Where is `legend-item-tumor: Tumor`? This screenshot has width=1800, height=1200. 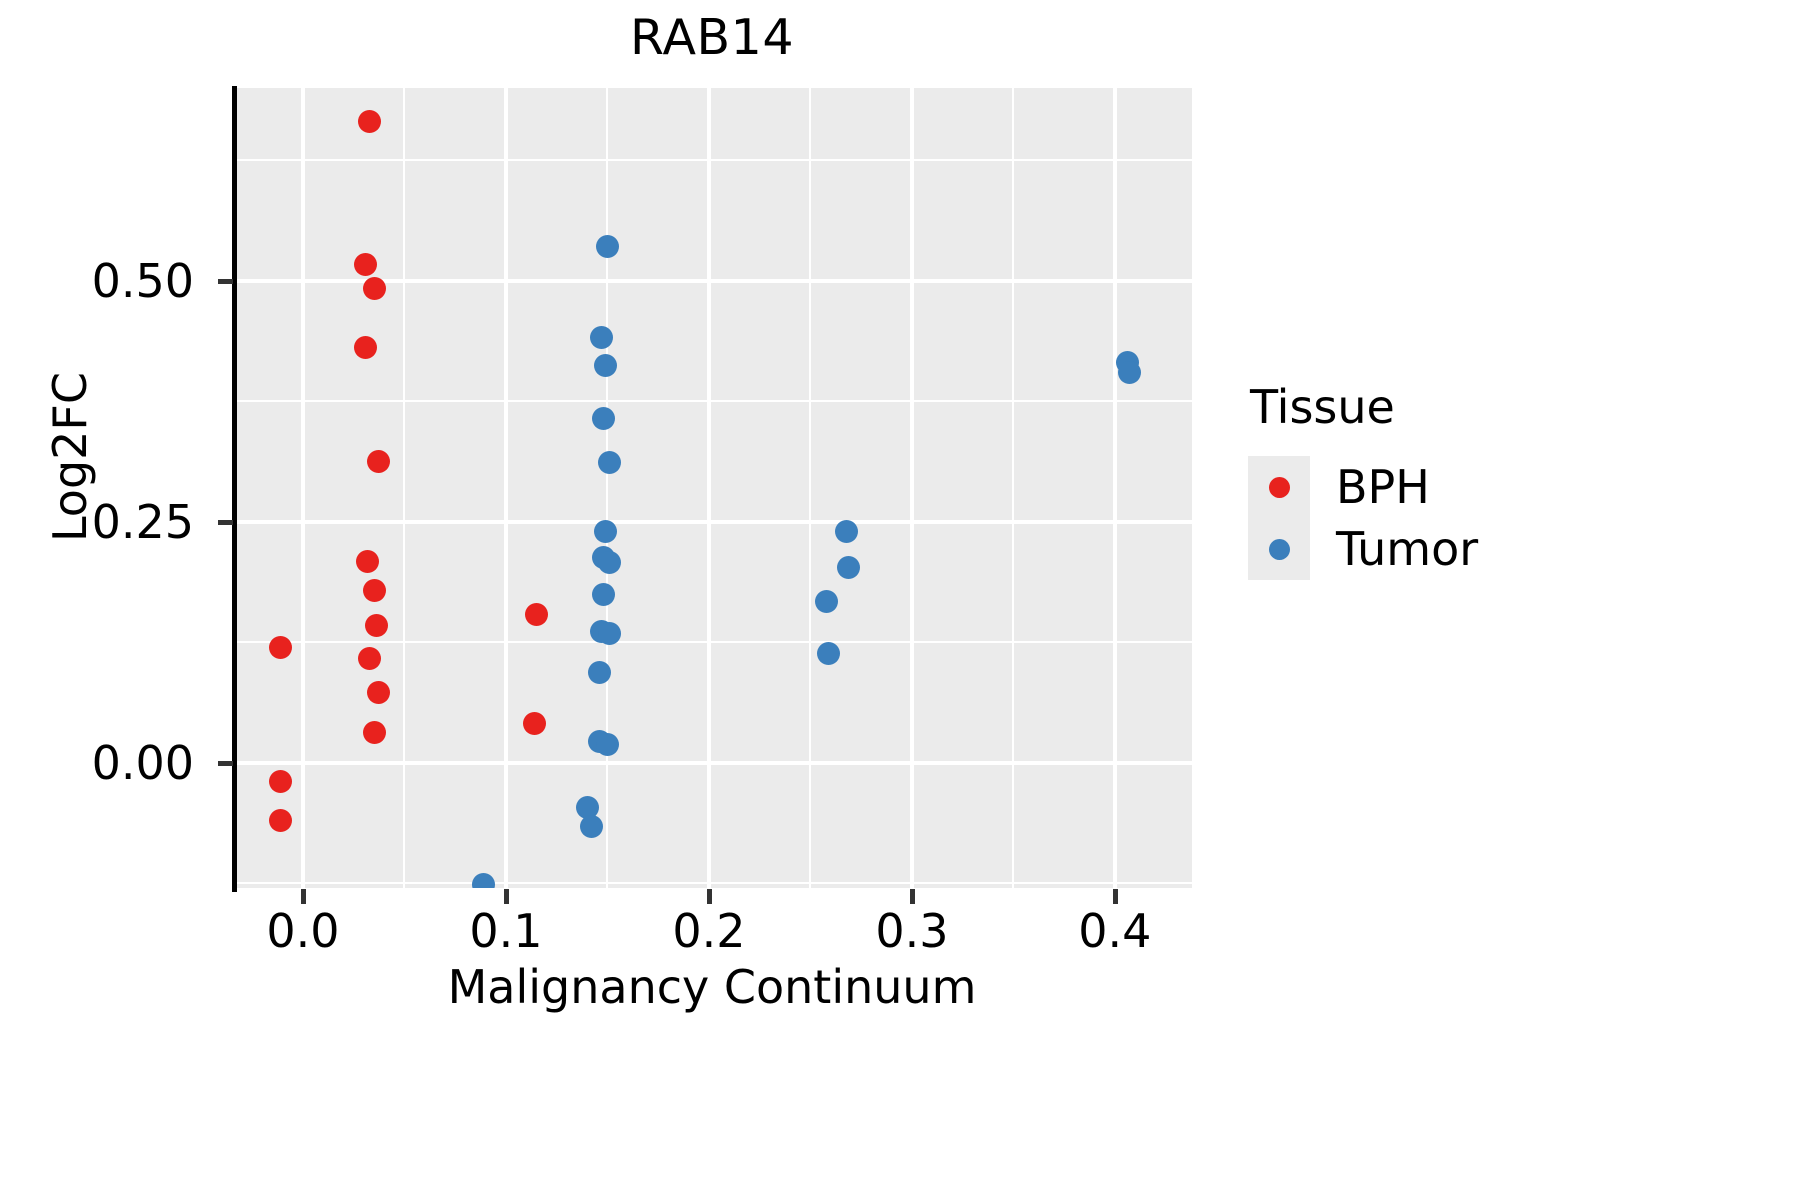
legend-item-tumor: Tumor is located at coordinates (1463, 549).